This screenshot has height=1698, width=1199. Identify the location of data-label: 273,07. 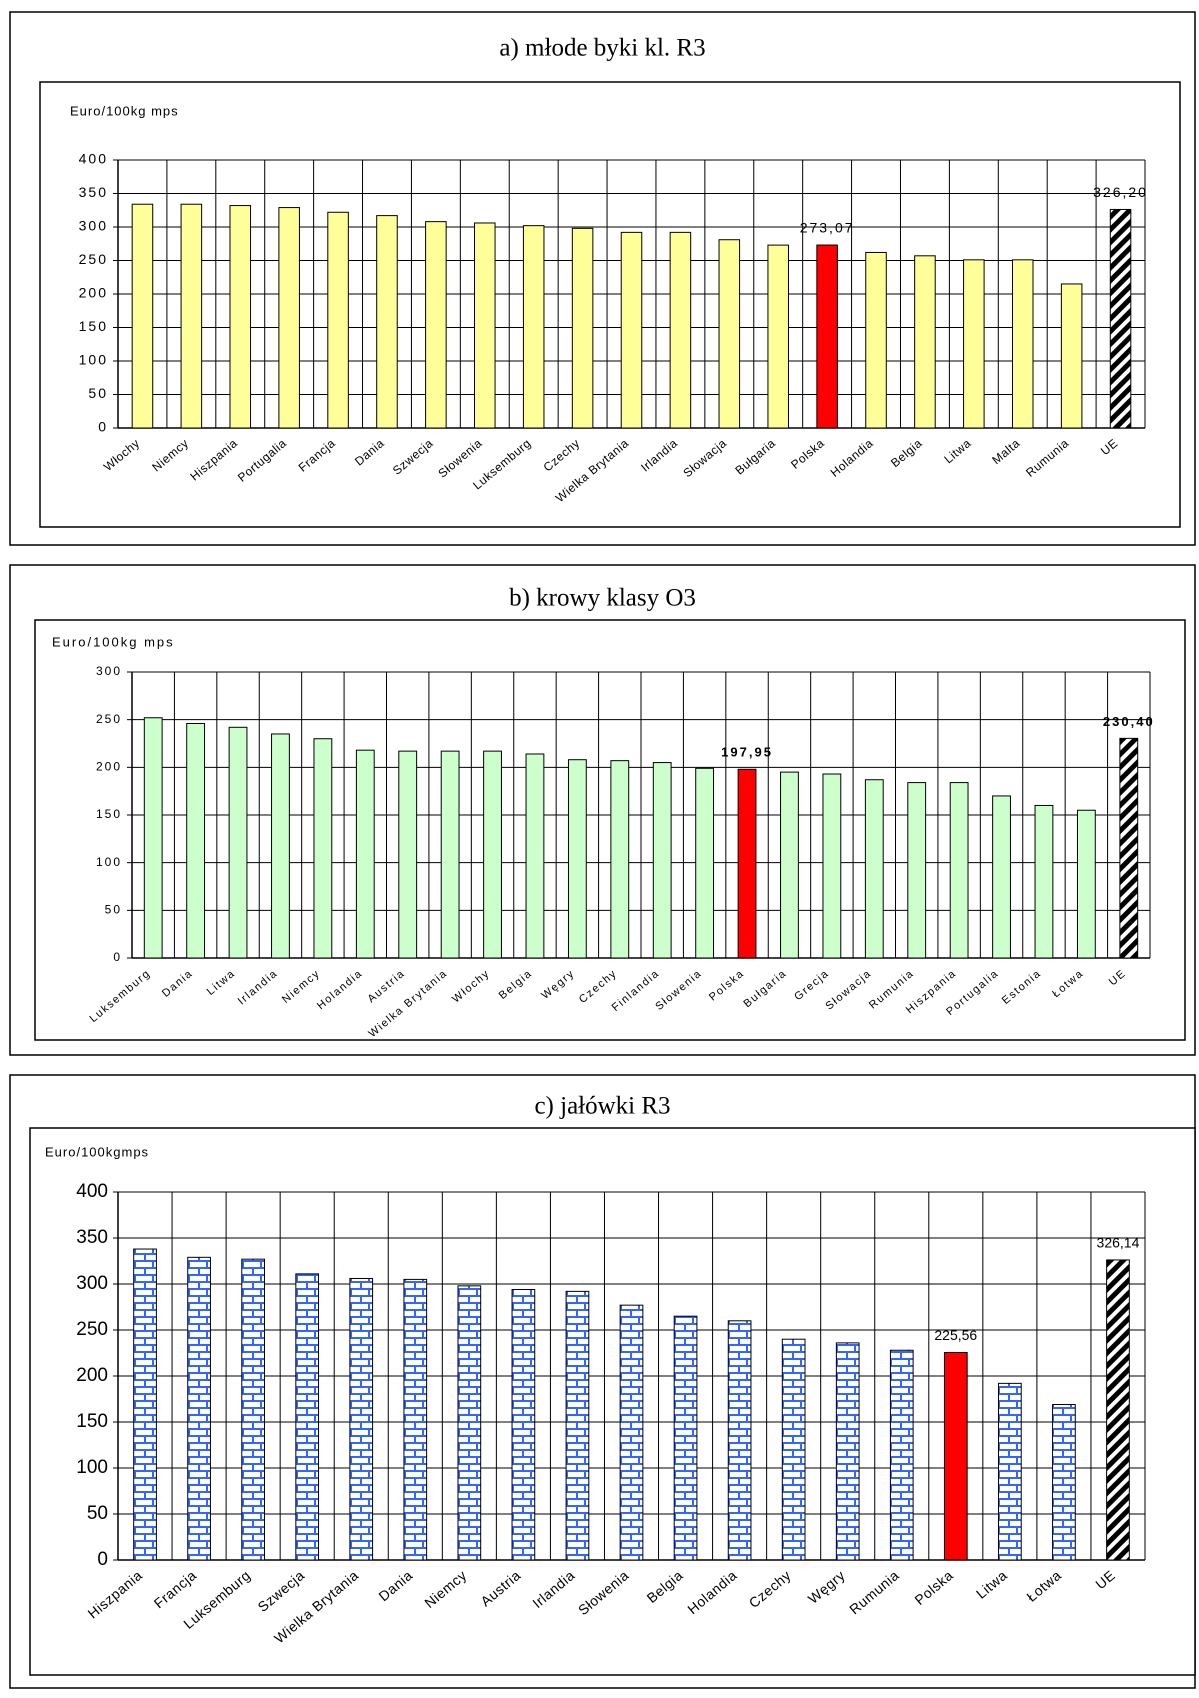
(827, 228).